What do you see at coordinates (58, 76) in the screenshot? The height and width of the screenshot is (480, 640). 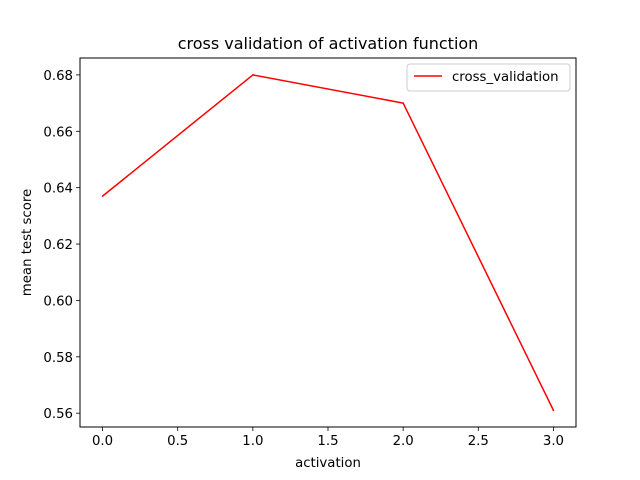 I see `y-tick-label: 0.68` at bounding box center [58, 76].